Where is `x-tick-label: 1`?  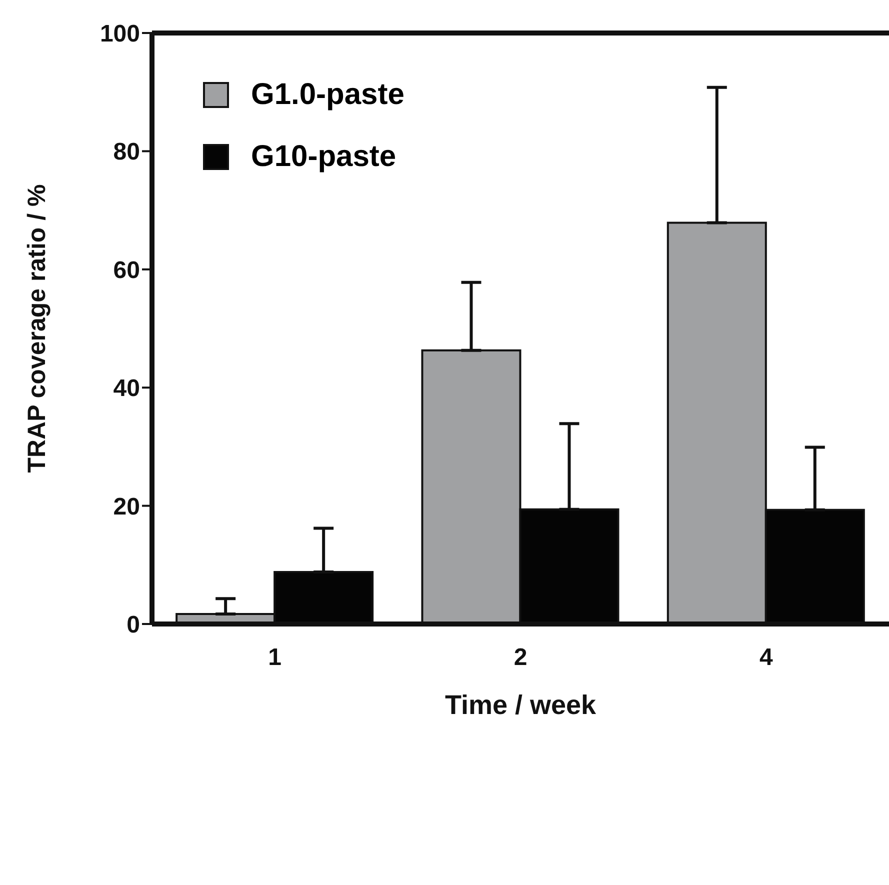 x-tick-label: 1 is located at coordinates (275, 658).